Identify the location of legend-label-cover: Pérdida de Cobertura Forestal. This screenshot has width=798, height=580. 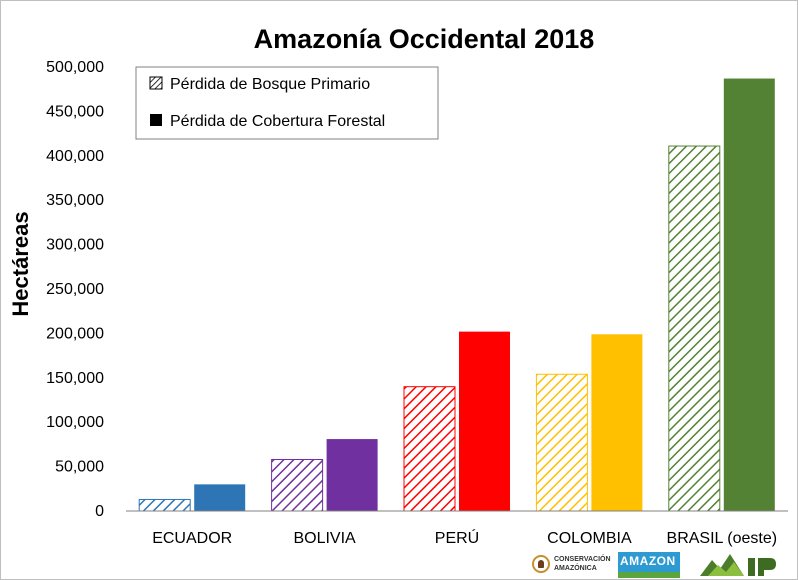
(277, 121).